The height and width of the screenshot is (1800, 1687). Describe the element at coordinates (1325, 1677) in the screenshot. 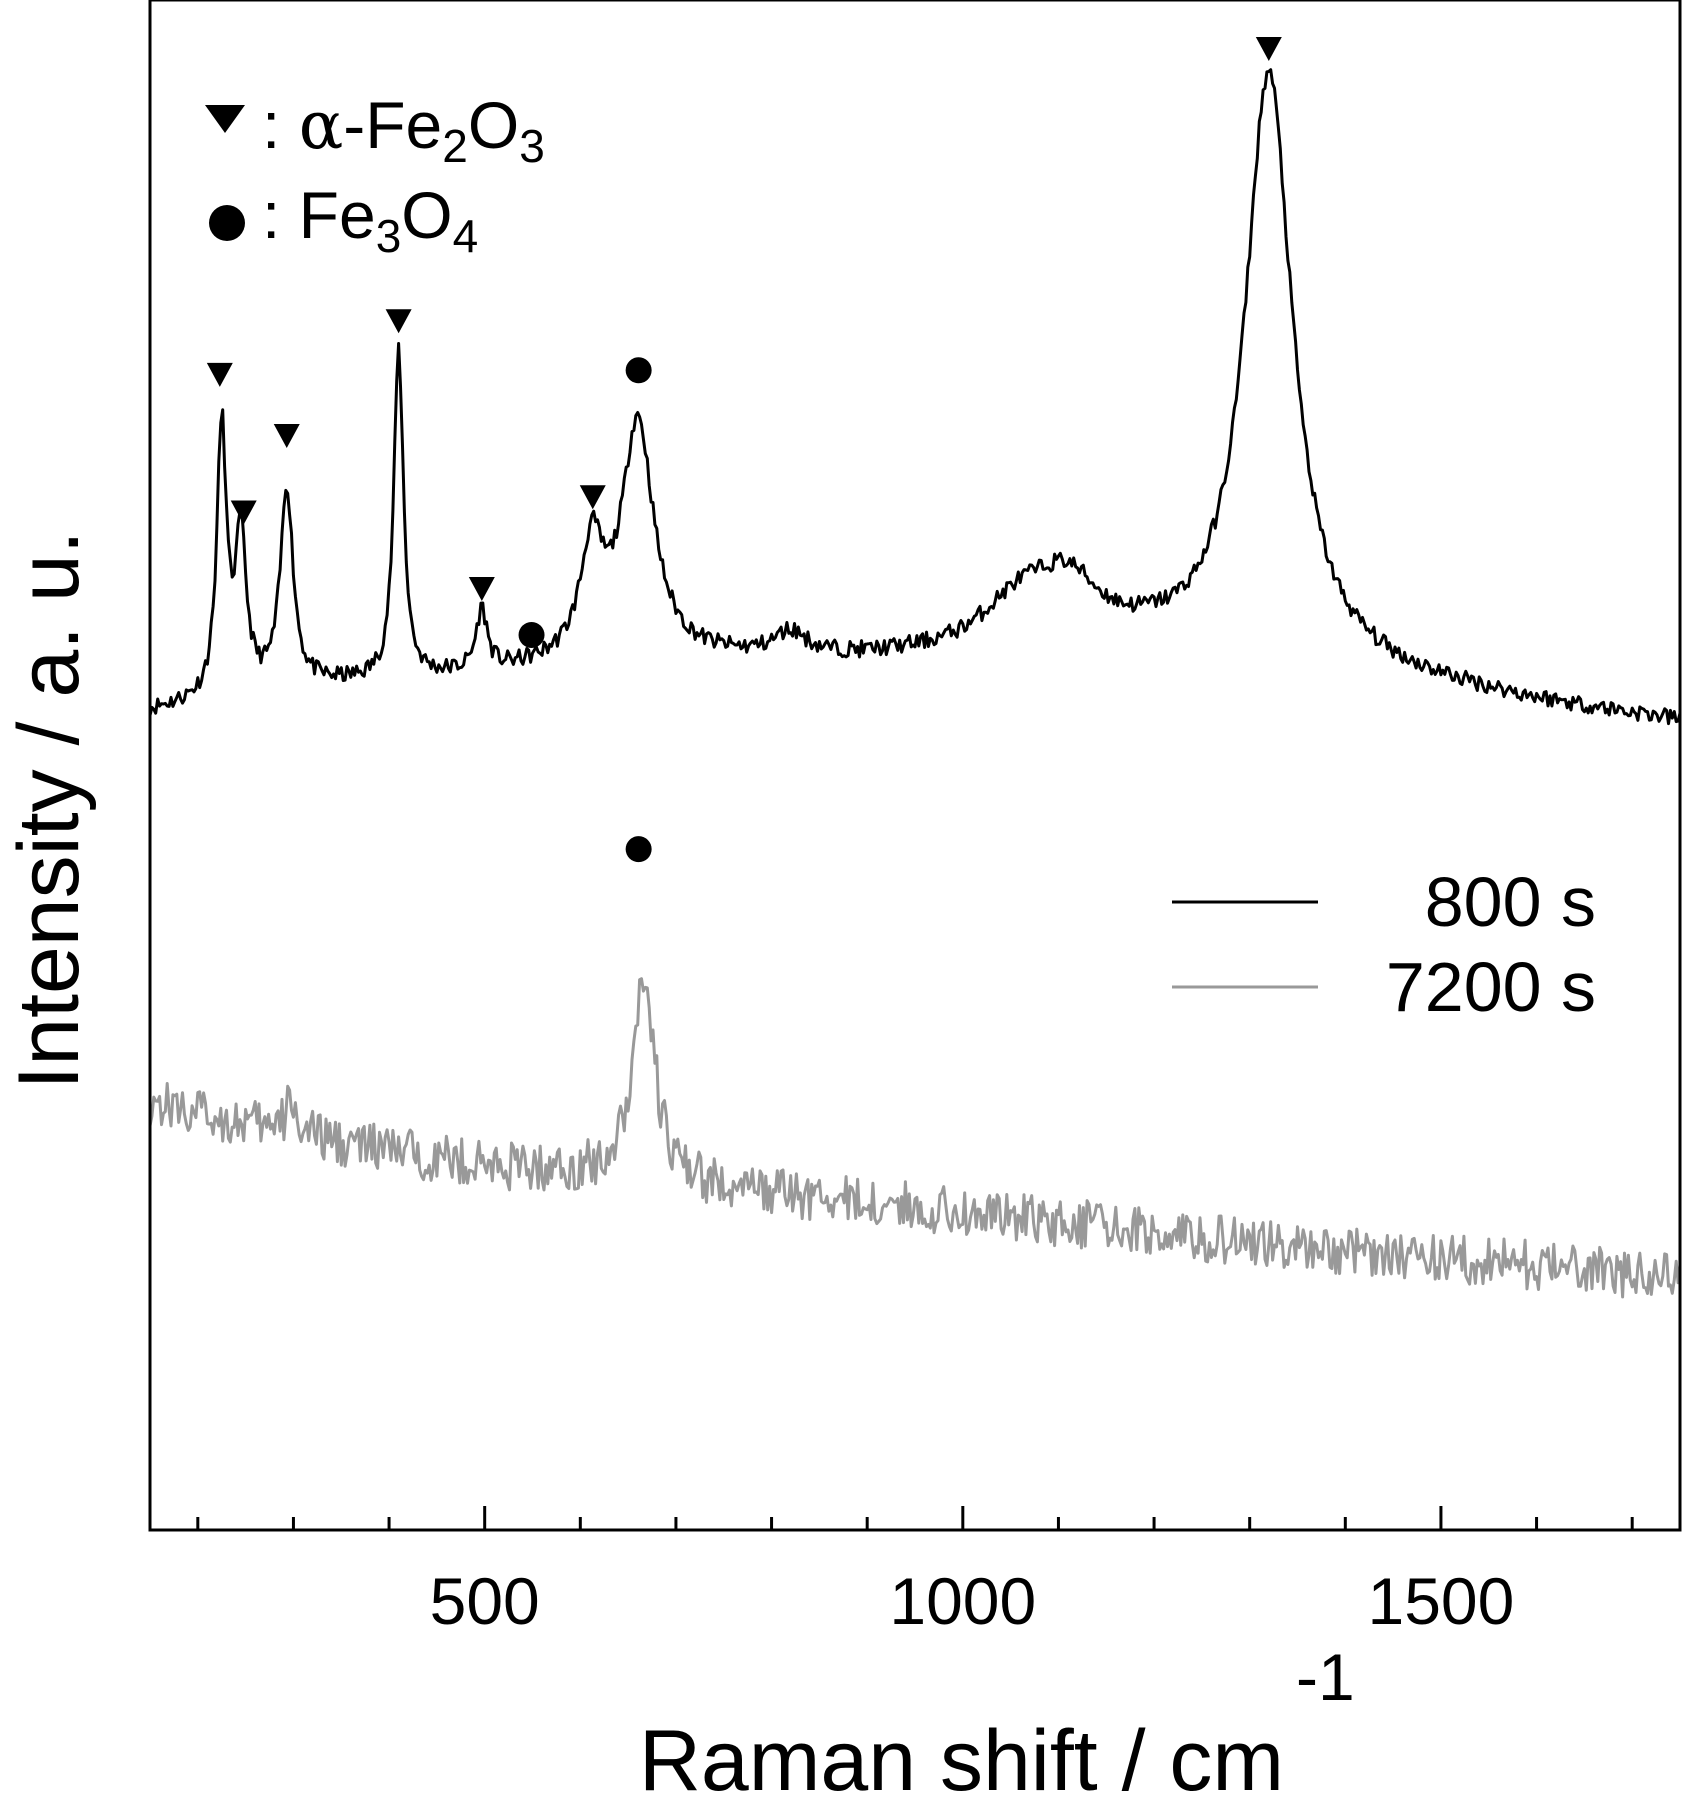

I see `x-axis-label-superscript: -1` at that location.